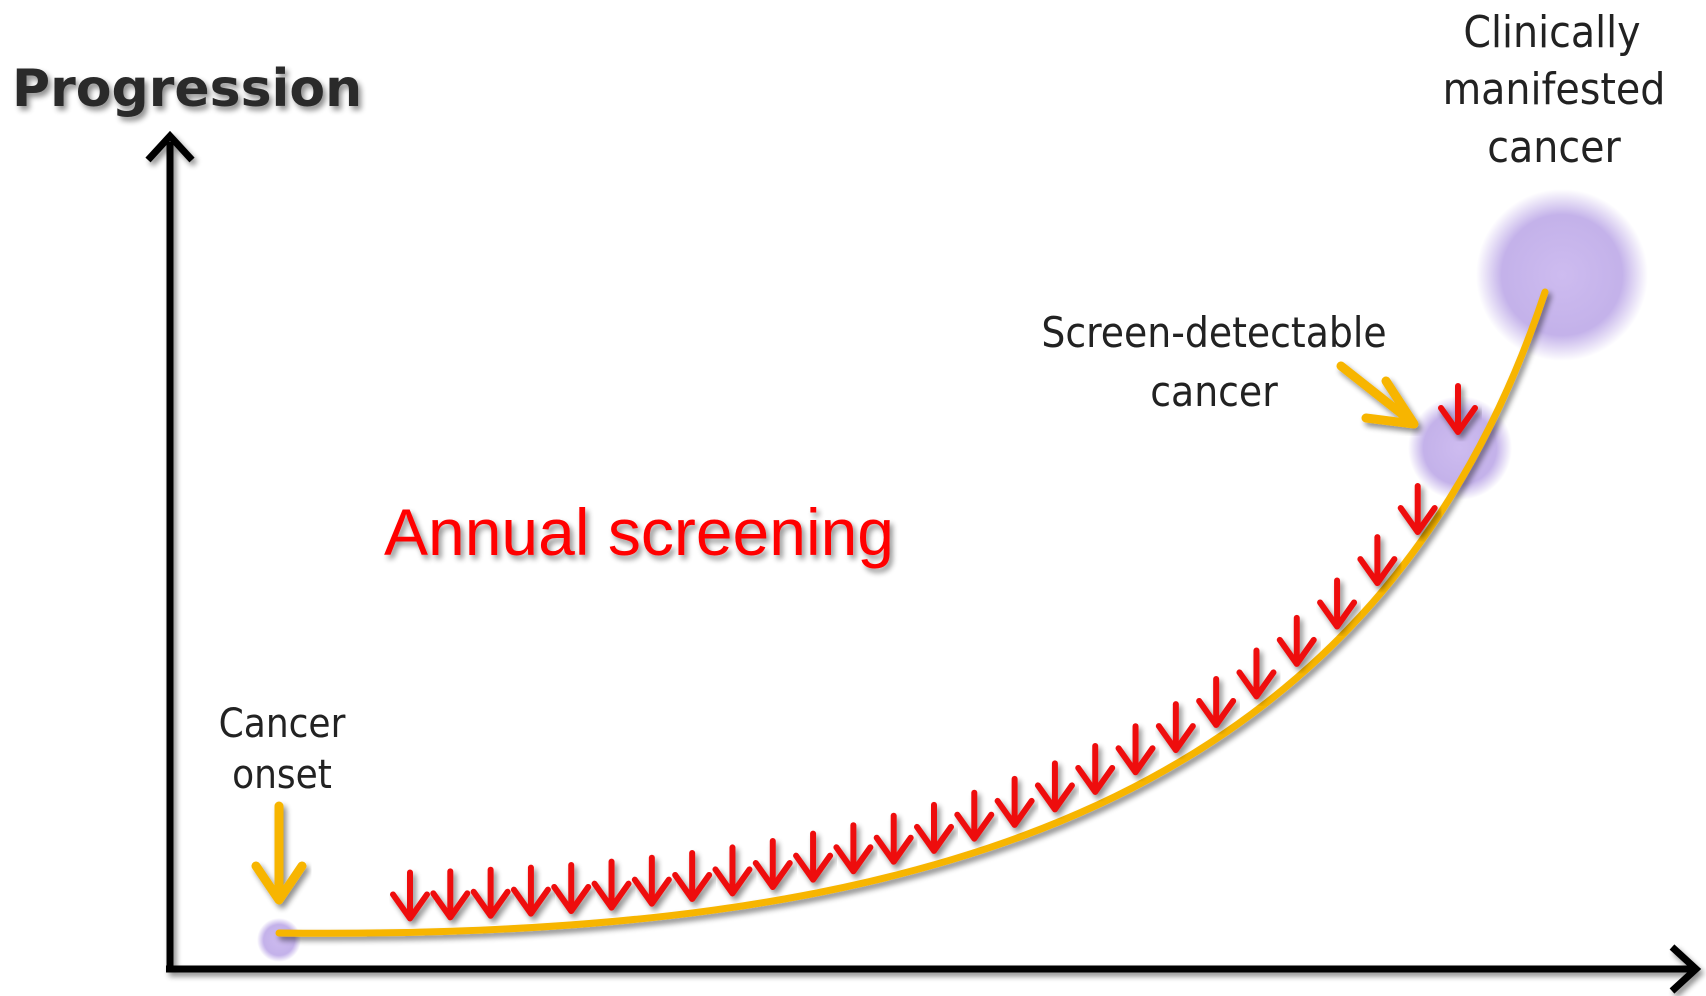  What do you see at coordinates (1562, 275) in the screenshot?
I see `clinical-cancer-glow` at bounding box center [1562, 275].